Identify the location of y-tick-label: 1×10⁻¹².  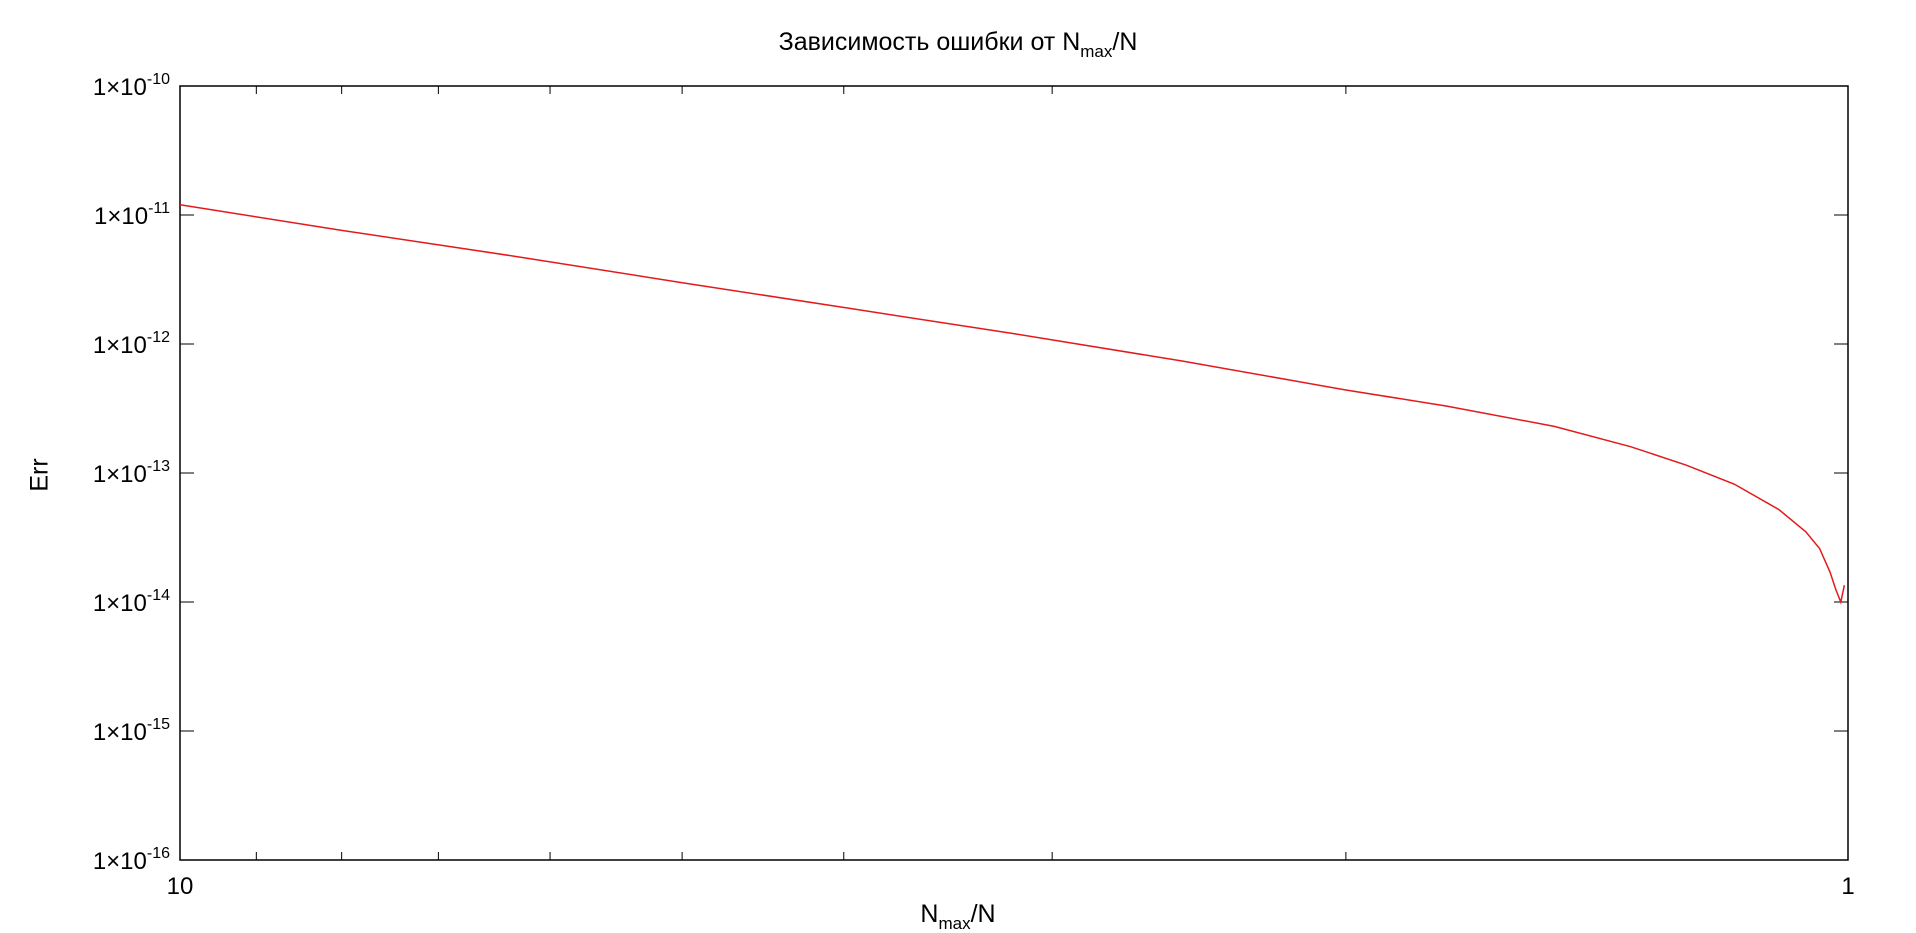
(131, 344).